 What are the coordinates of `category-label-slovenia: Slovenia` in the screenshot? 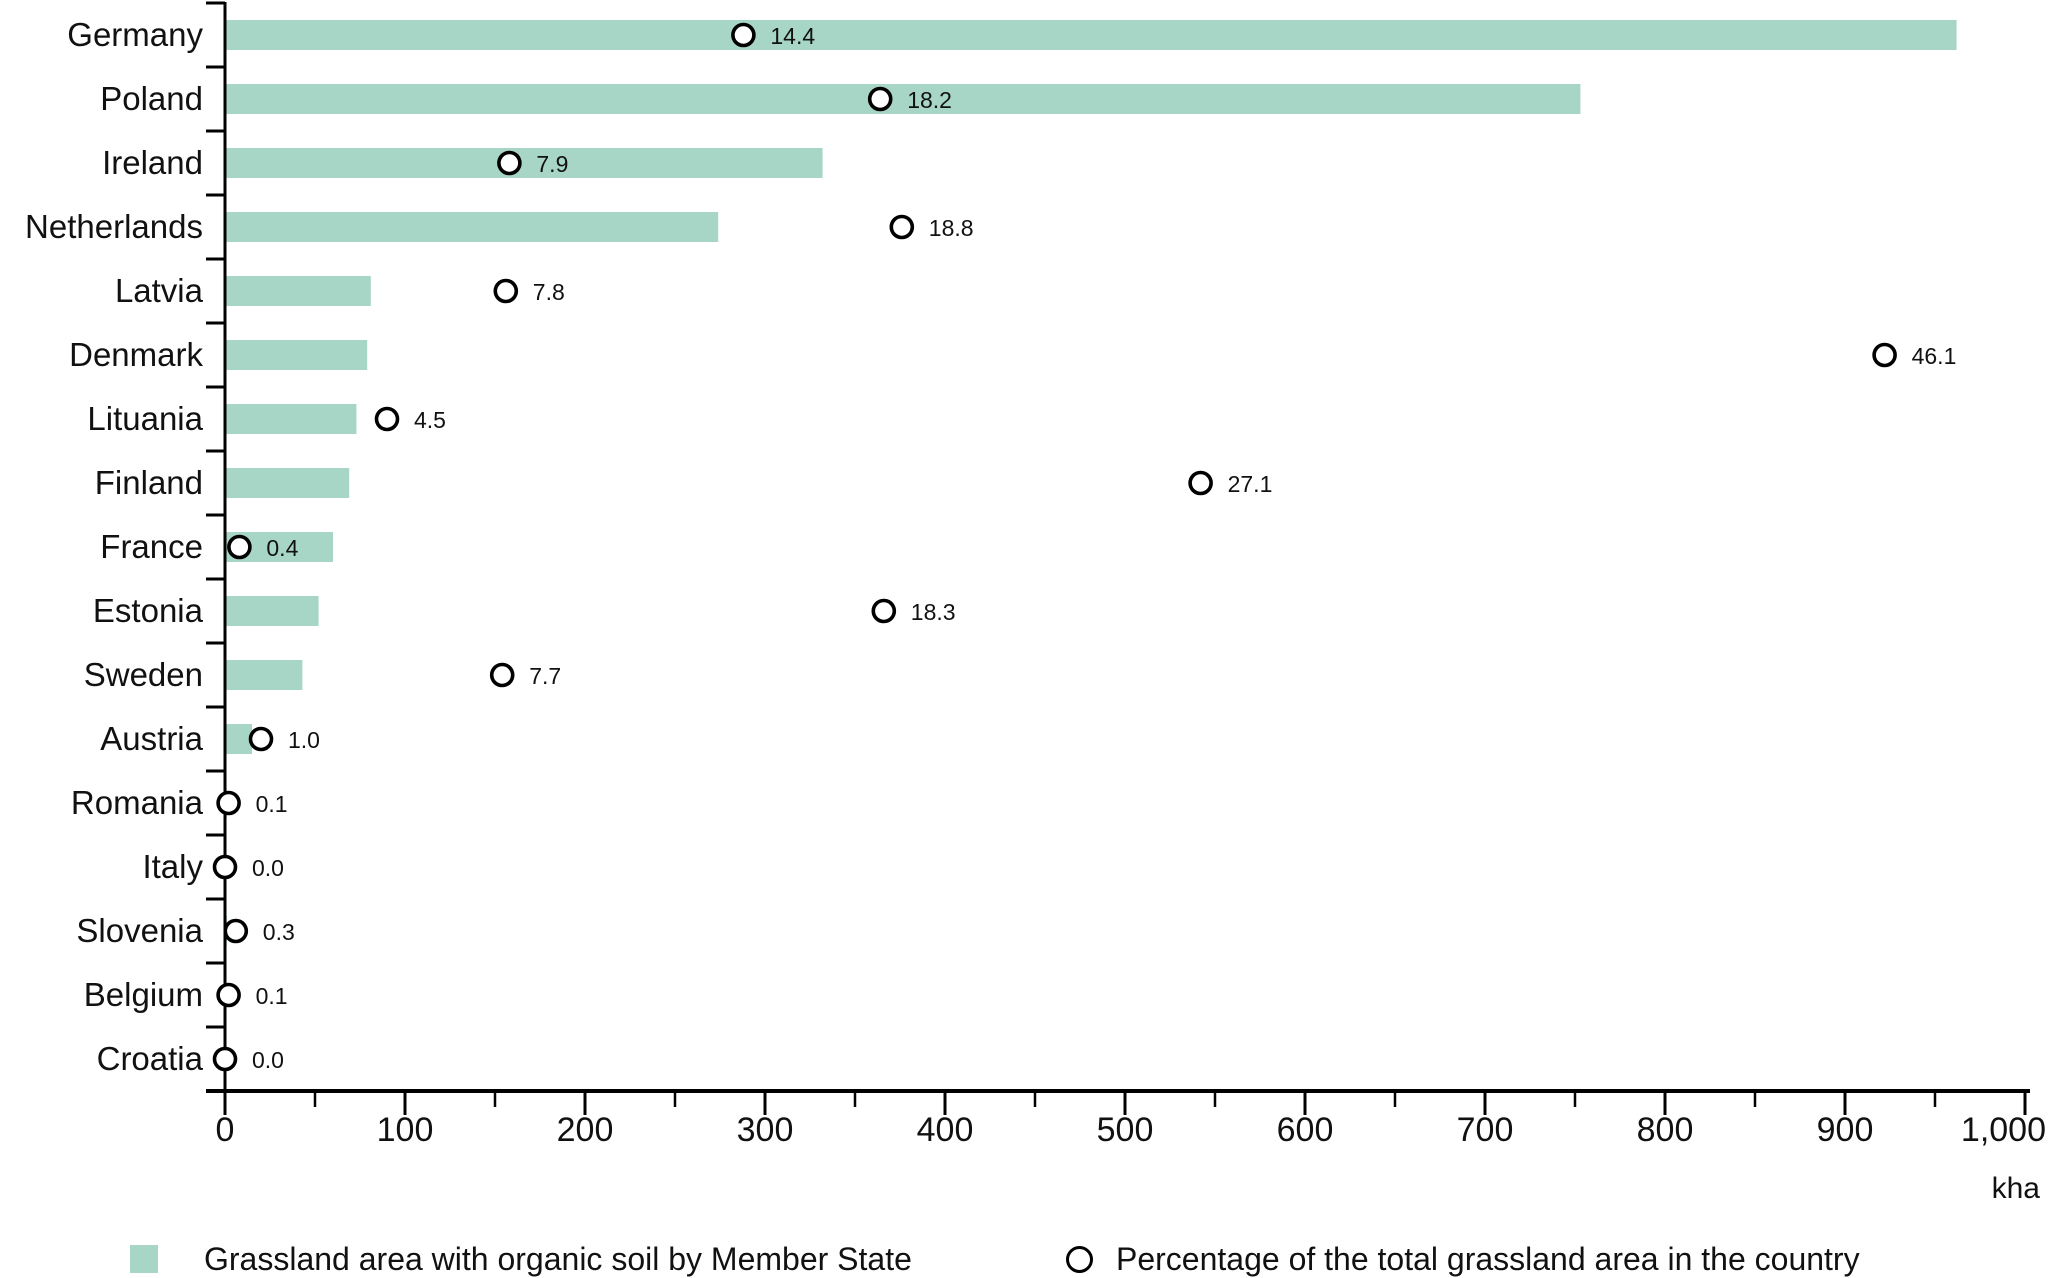 It's located at (139, 930).